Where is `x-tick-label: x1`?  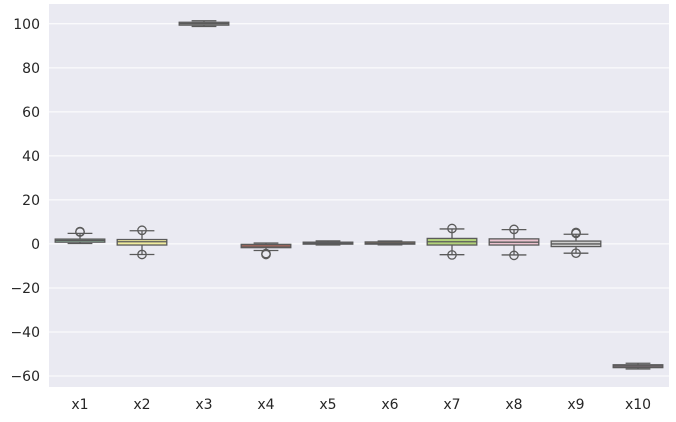 x-tick-label: x1 is located at coordinates (79, 405).